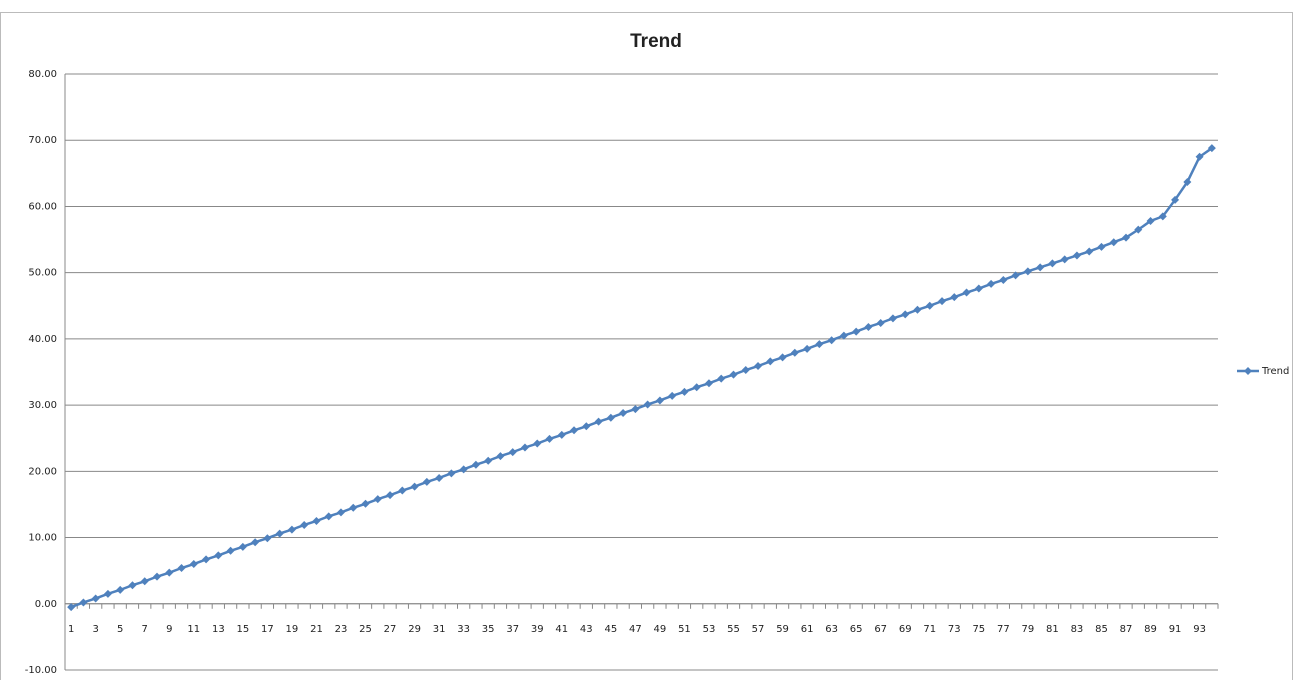 This screenshot has width=1293, height=684. I want to click on x-tick-label: 77, so click(1003, 629).